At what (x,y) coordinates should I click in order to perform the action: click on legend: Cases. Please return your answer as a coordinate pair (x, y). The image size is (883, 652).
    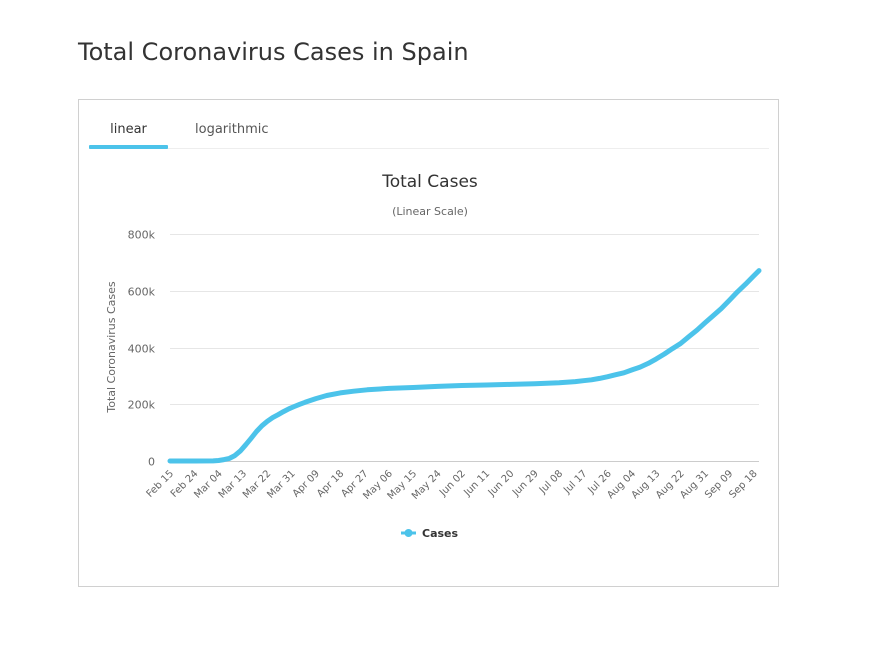
    Looking at the image, I should click on (430, 533).